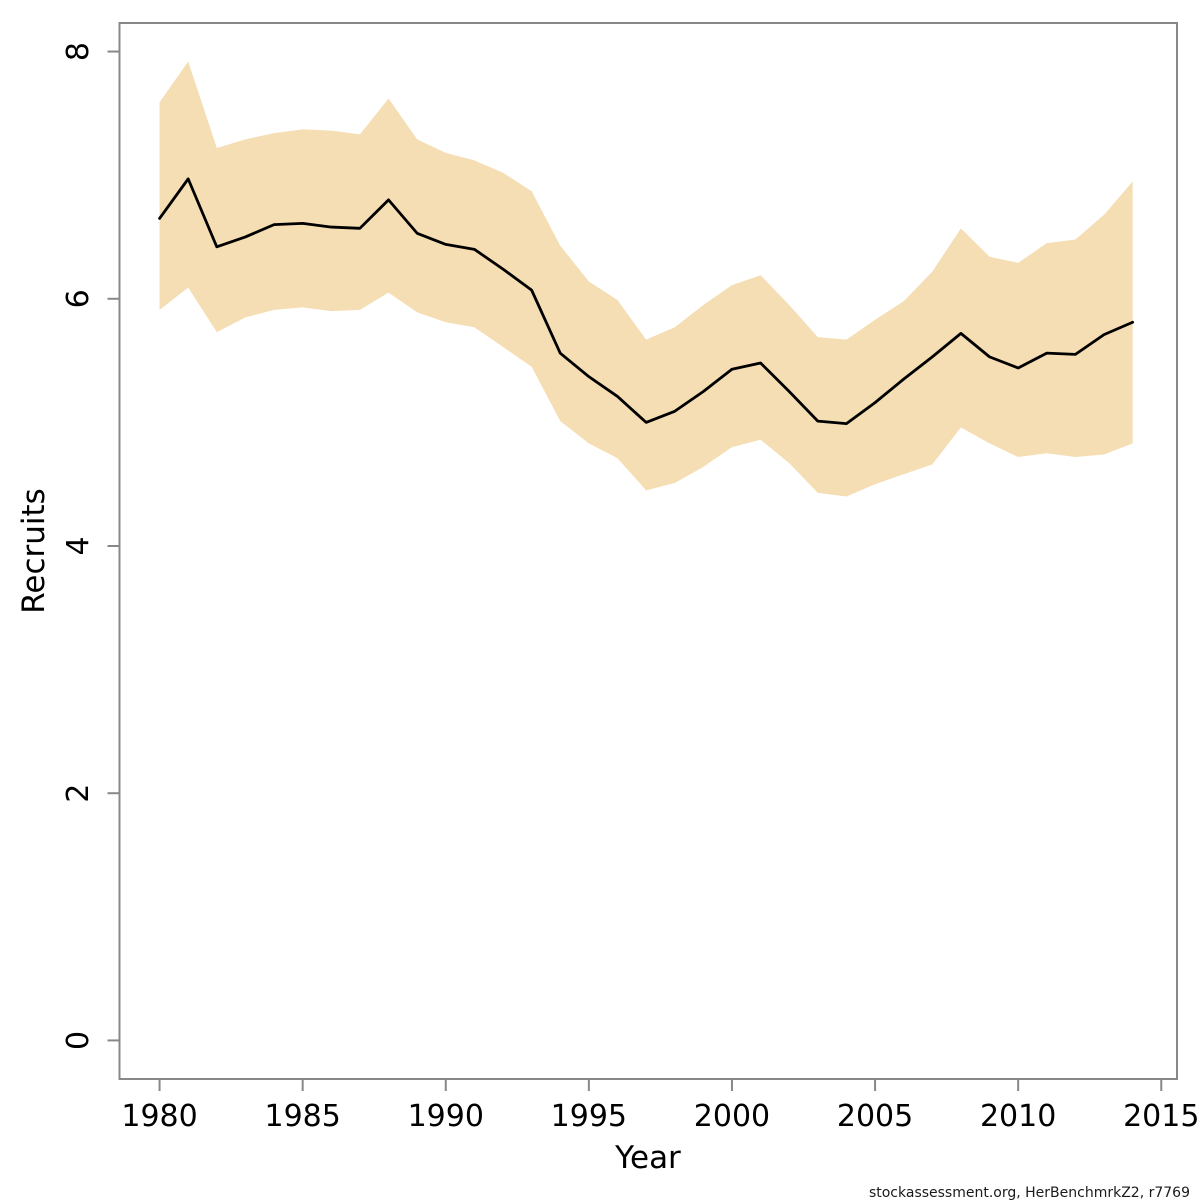 The image size is (1200, 1200). I want to click on y-axis-title: Recruits, so click(34, 551).